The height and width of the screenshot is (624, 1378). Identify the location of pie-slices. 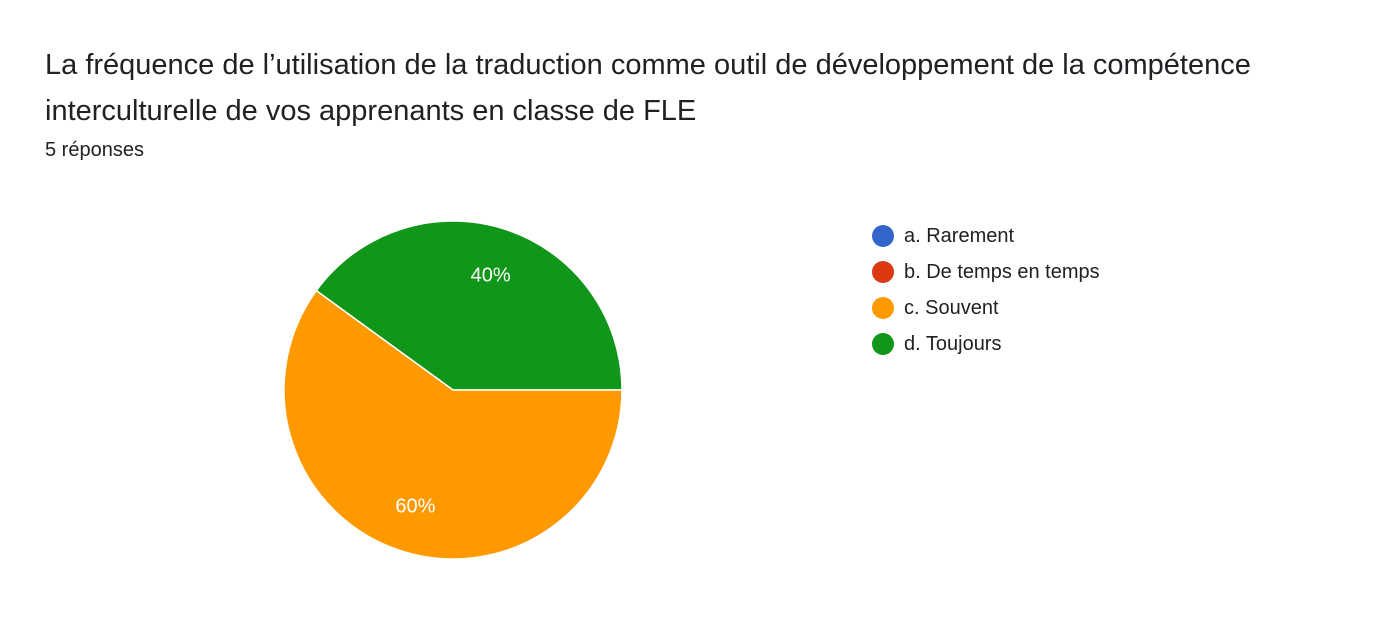
(453, 390).